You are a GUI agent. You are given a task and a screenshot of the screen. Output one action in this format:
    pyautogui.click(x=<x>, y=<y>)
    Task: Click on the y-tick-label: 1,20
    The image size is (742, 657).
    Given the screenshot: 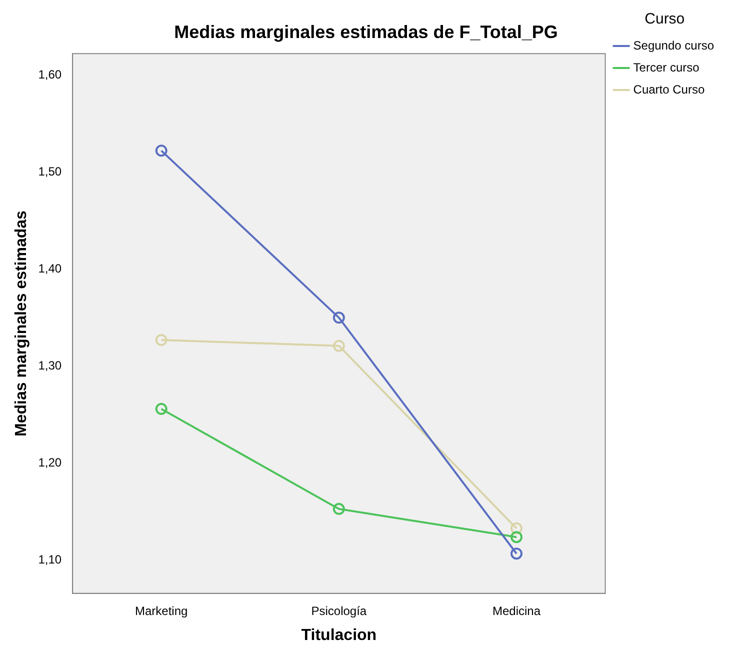 What is the action you would take?
    pyautogui.click(x=50, y=463)
    